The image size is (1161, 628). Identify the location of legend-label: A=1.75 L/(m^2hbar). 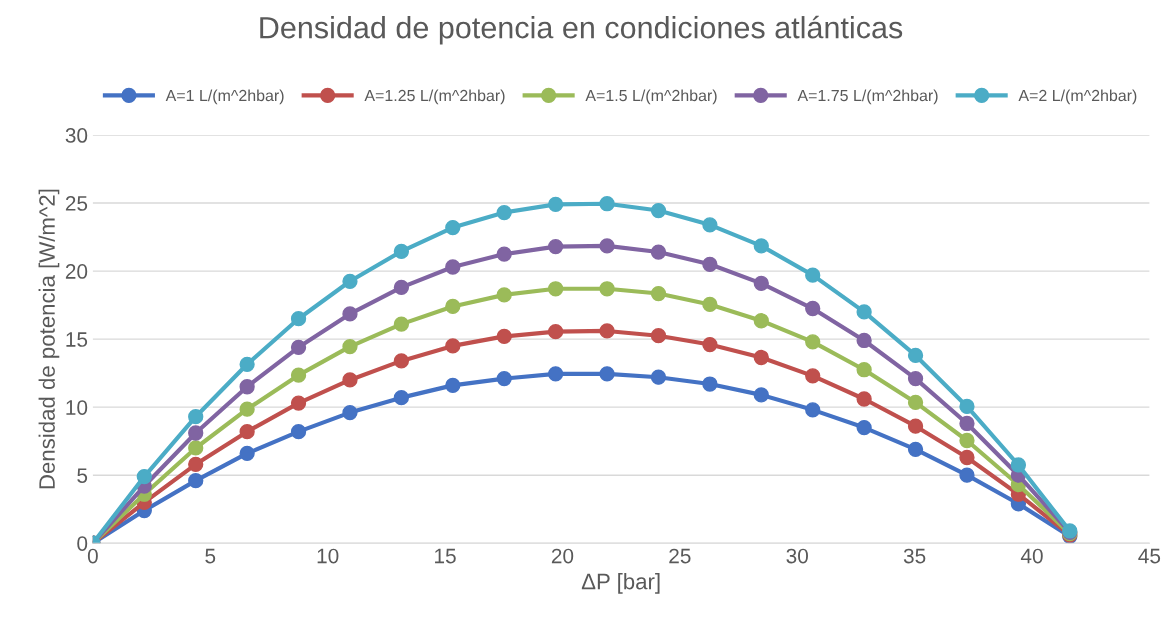
(867, 97).